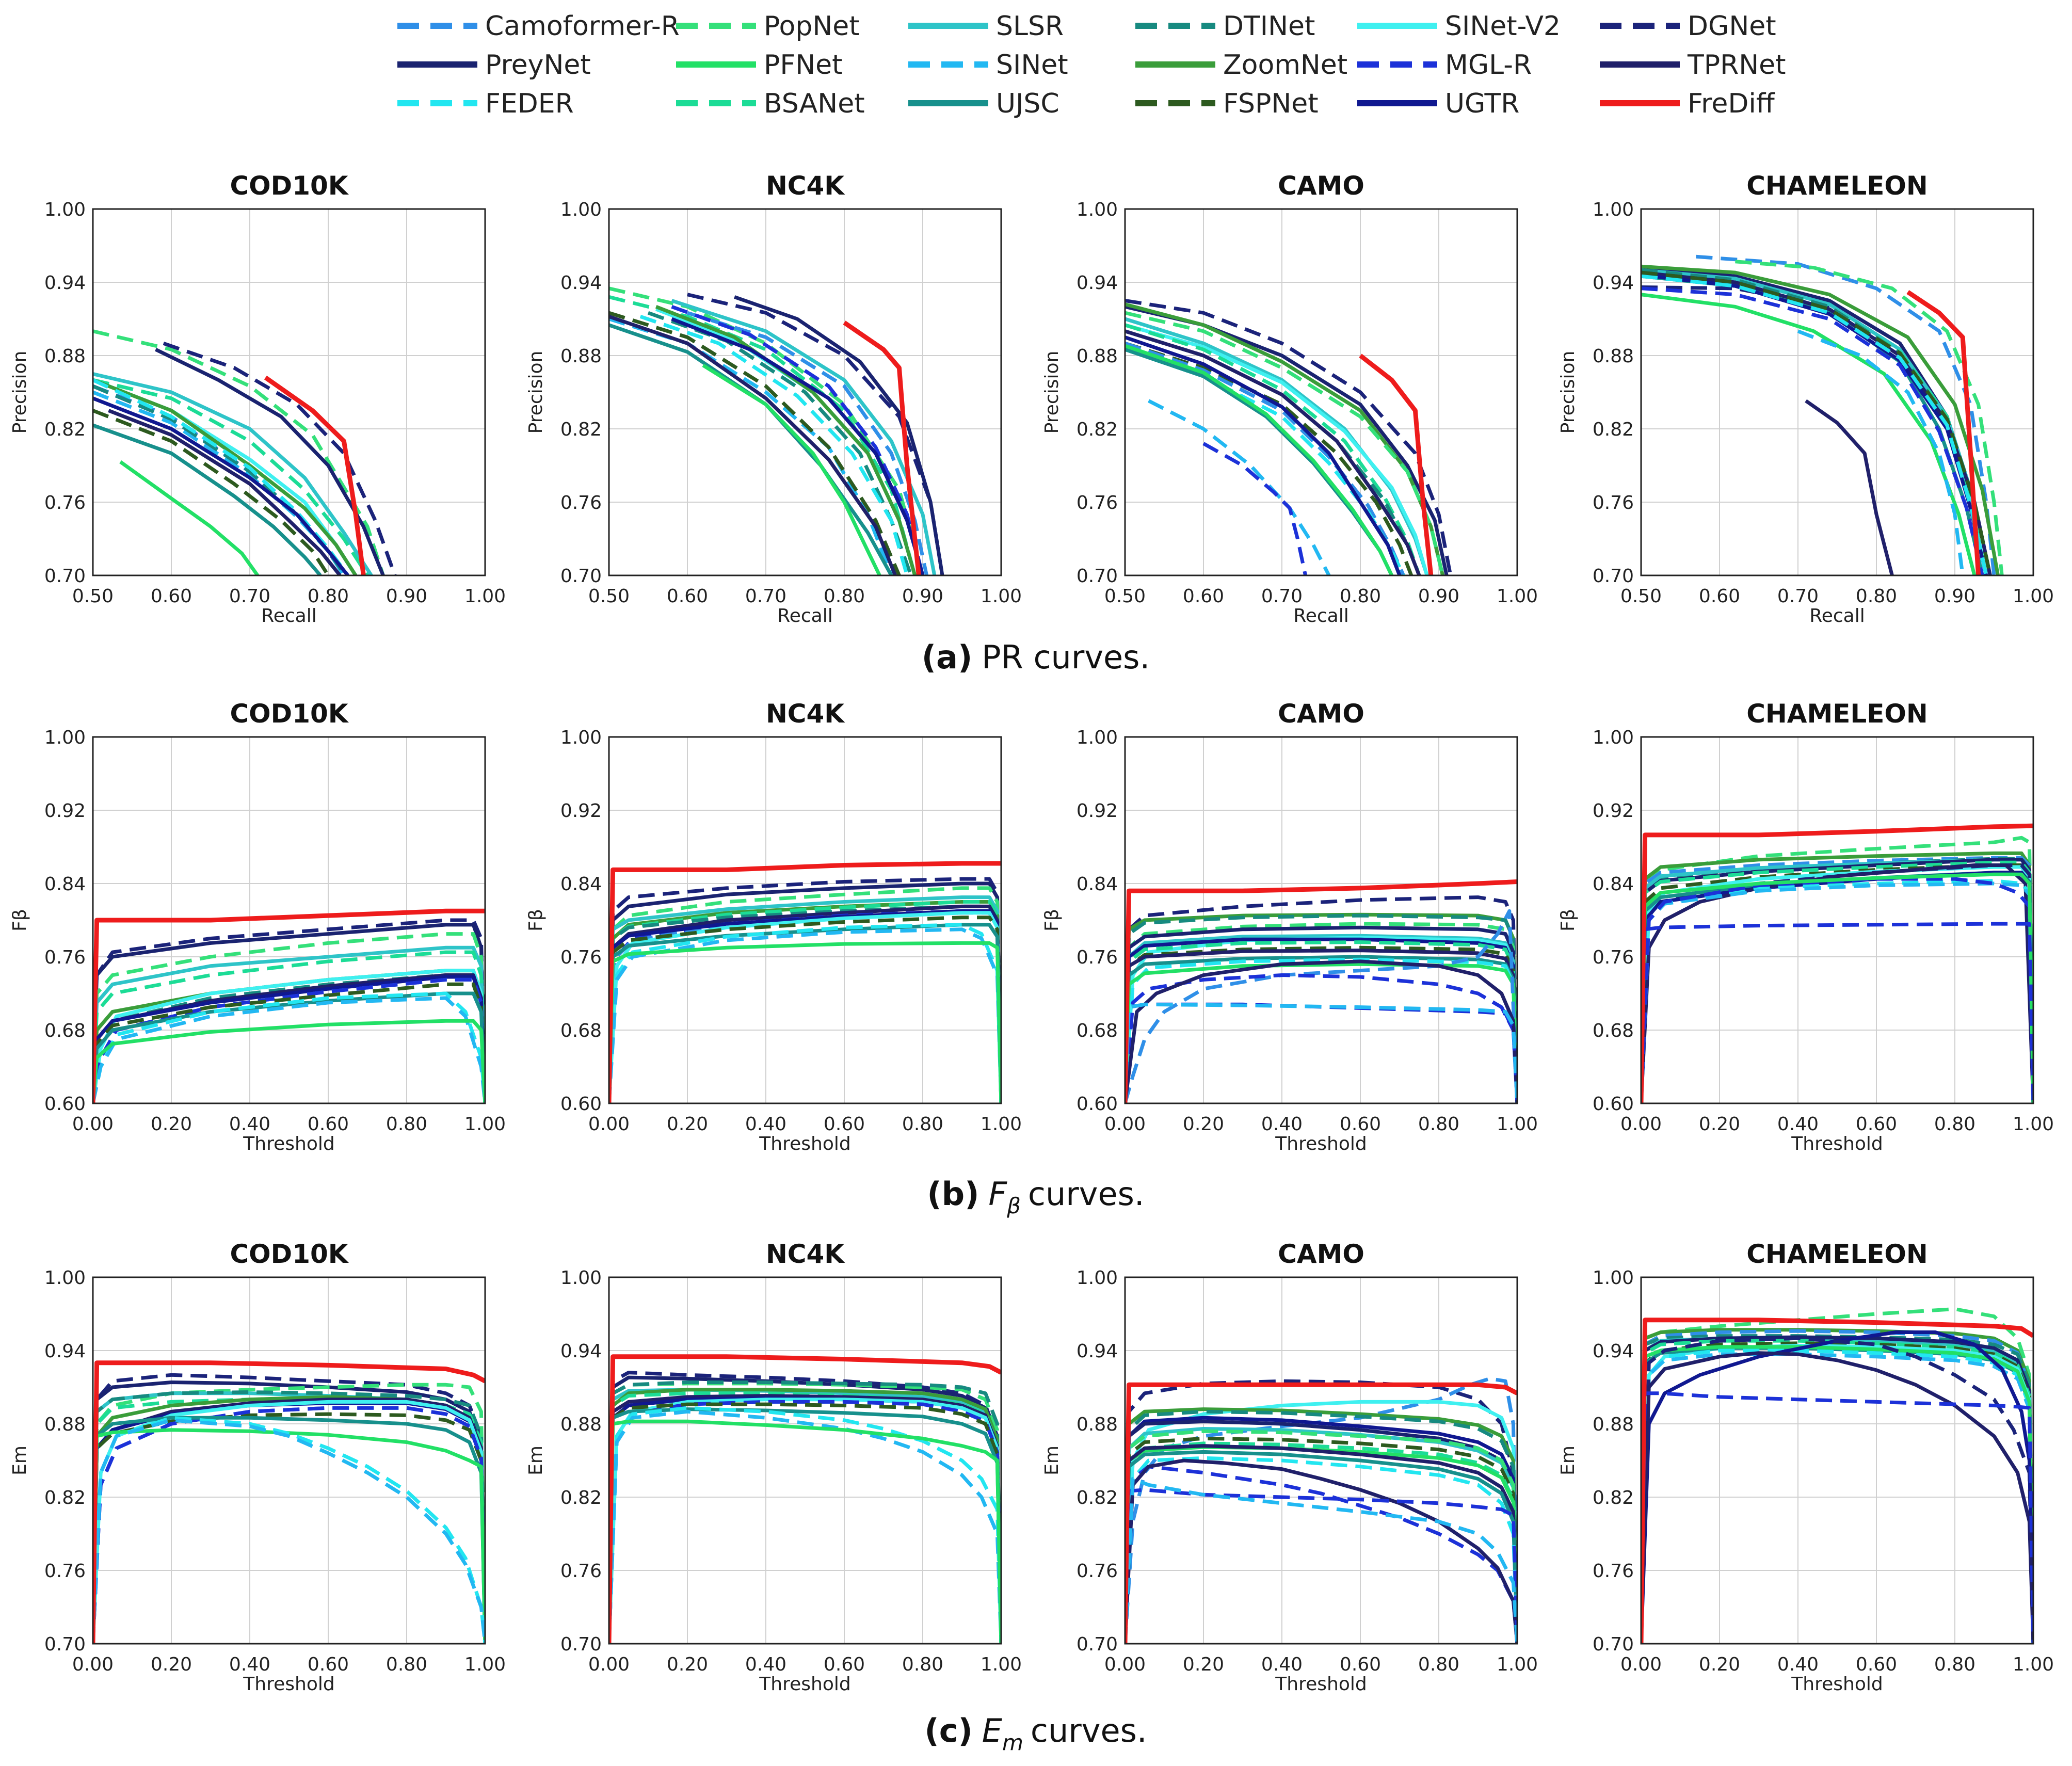 This screenshot has height=1766, width=2072. What do you see at coordinates (1241, 66) in the screenshot?
I see `legend-item-zoomnet: ZoomNet` at bounding box center [1241, 66].